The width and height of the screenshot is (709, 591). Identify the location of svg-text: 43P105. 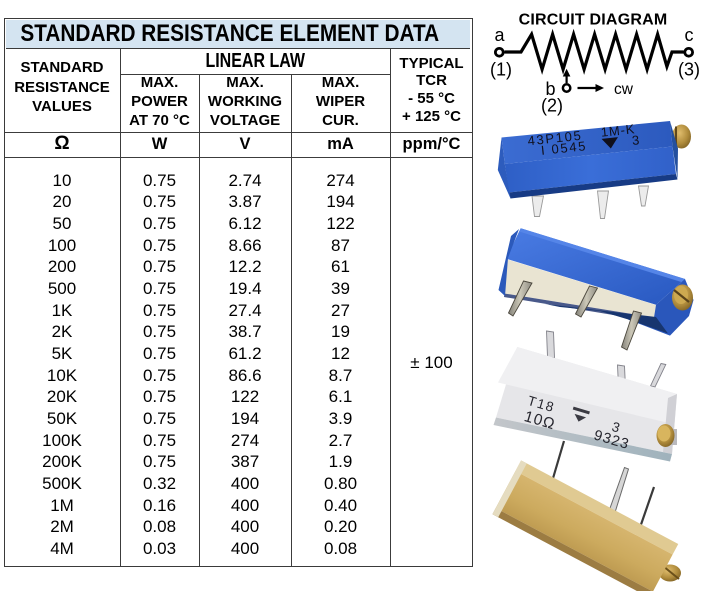
(555, 138).